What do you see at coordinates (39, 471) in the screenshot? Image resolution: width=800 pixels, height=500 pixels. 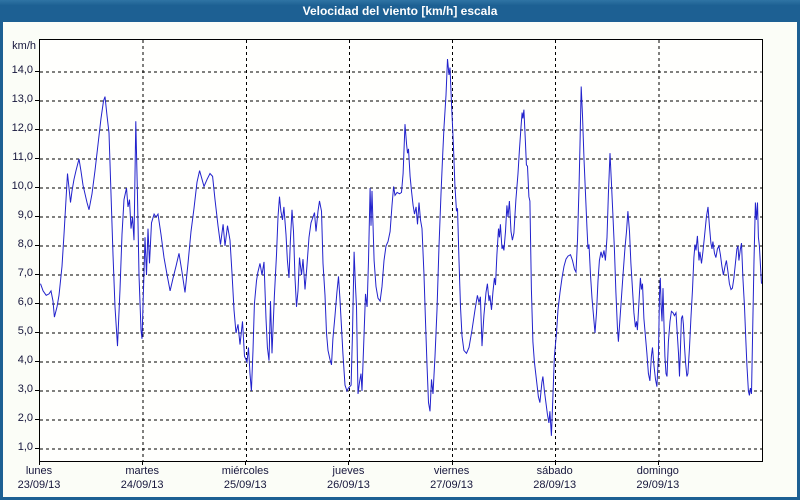 I see `day-name: lunes` at bounding box center [39, 471].